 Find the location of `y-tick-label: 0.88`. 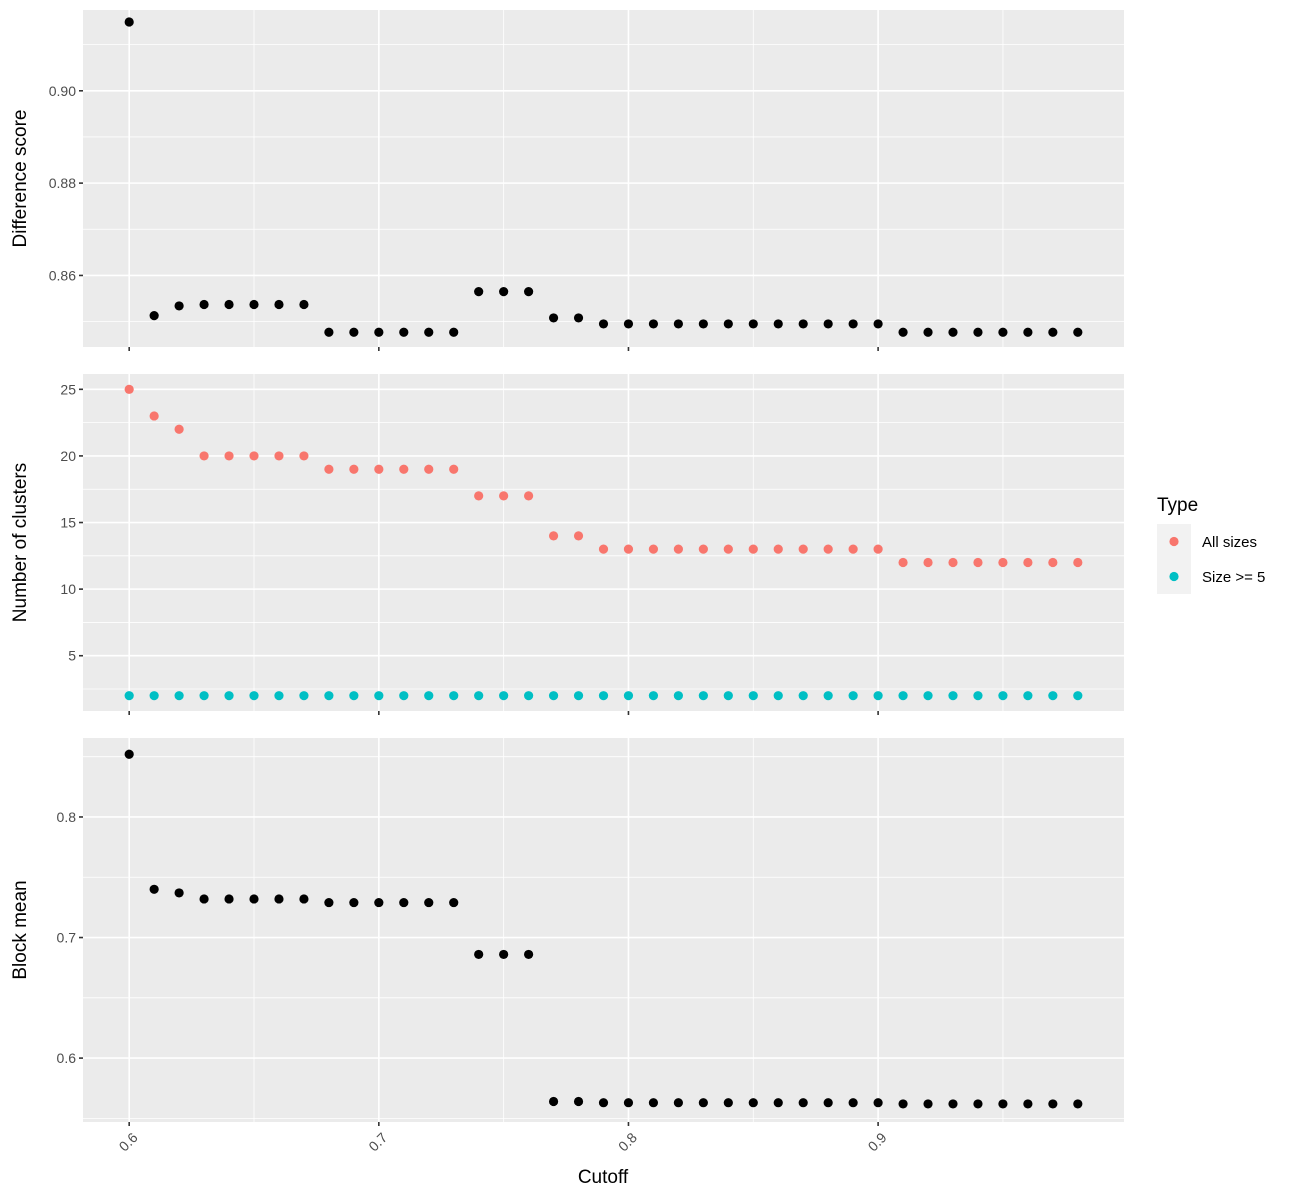

y-tick-label: 0.88 is located at coordinates (62, 183).